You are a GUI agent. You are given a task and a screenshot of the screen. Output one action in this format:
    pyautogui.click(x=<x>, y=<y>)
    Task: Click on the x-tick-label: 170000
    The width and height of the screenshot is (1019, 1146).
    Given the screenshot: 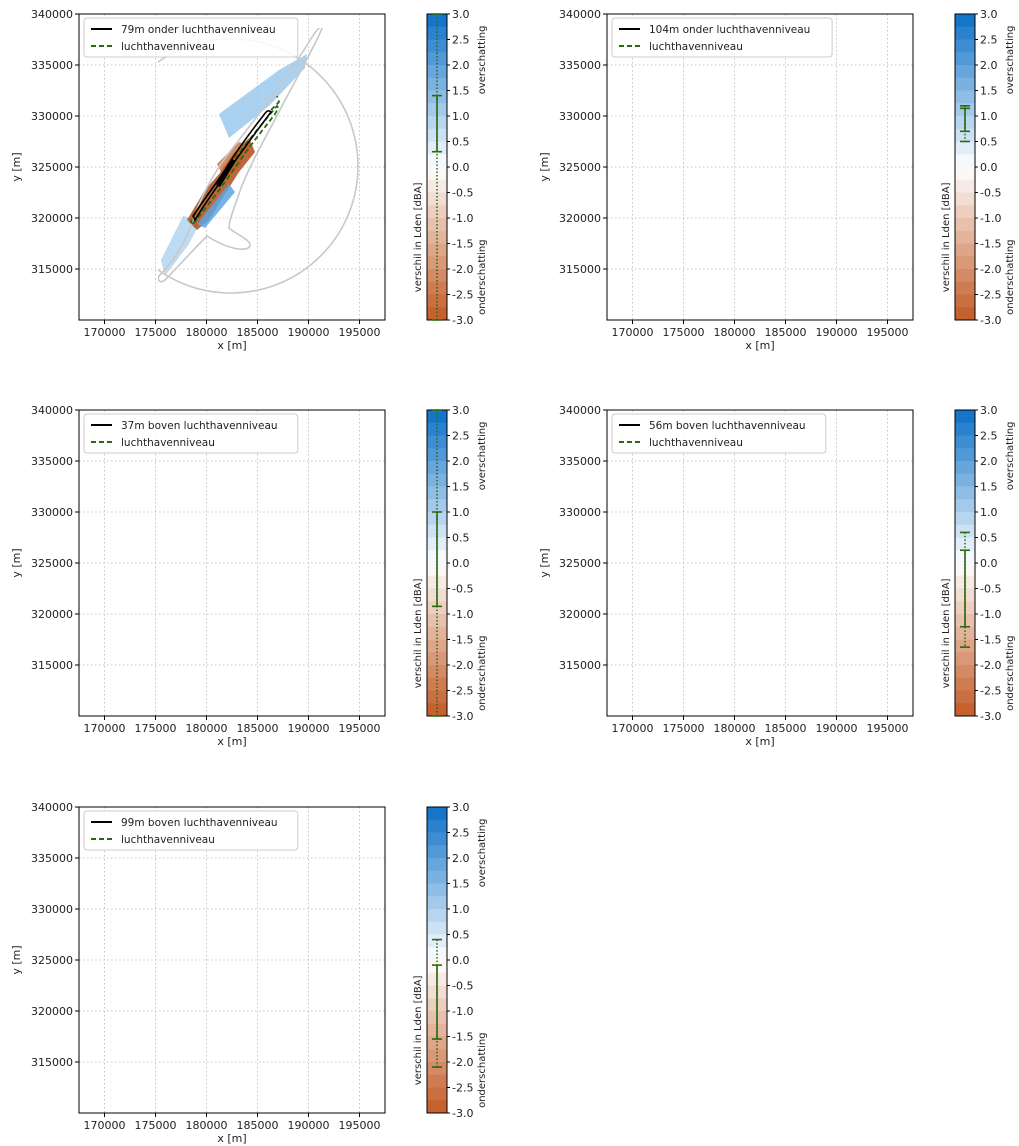 What is the action you would take?
    pyautogui.click(x=633, y=728)
    